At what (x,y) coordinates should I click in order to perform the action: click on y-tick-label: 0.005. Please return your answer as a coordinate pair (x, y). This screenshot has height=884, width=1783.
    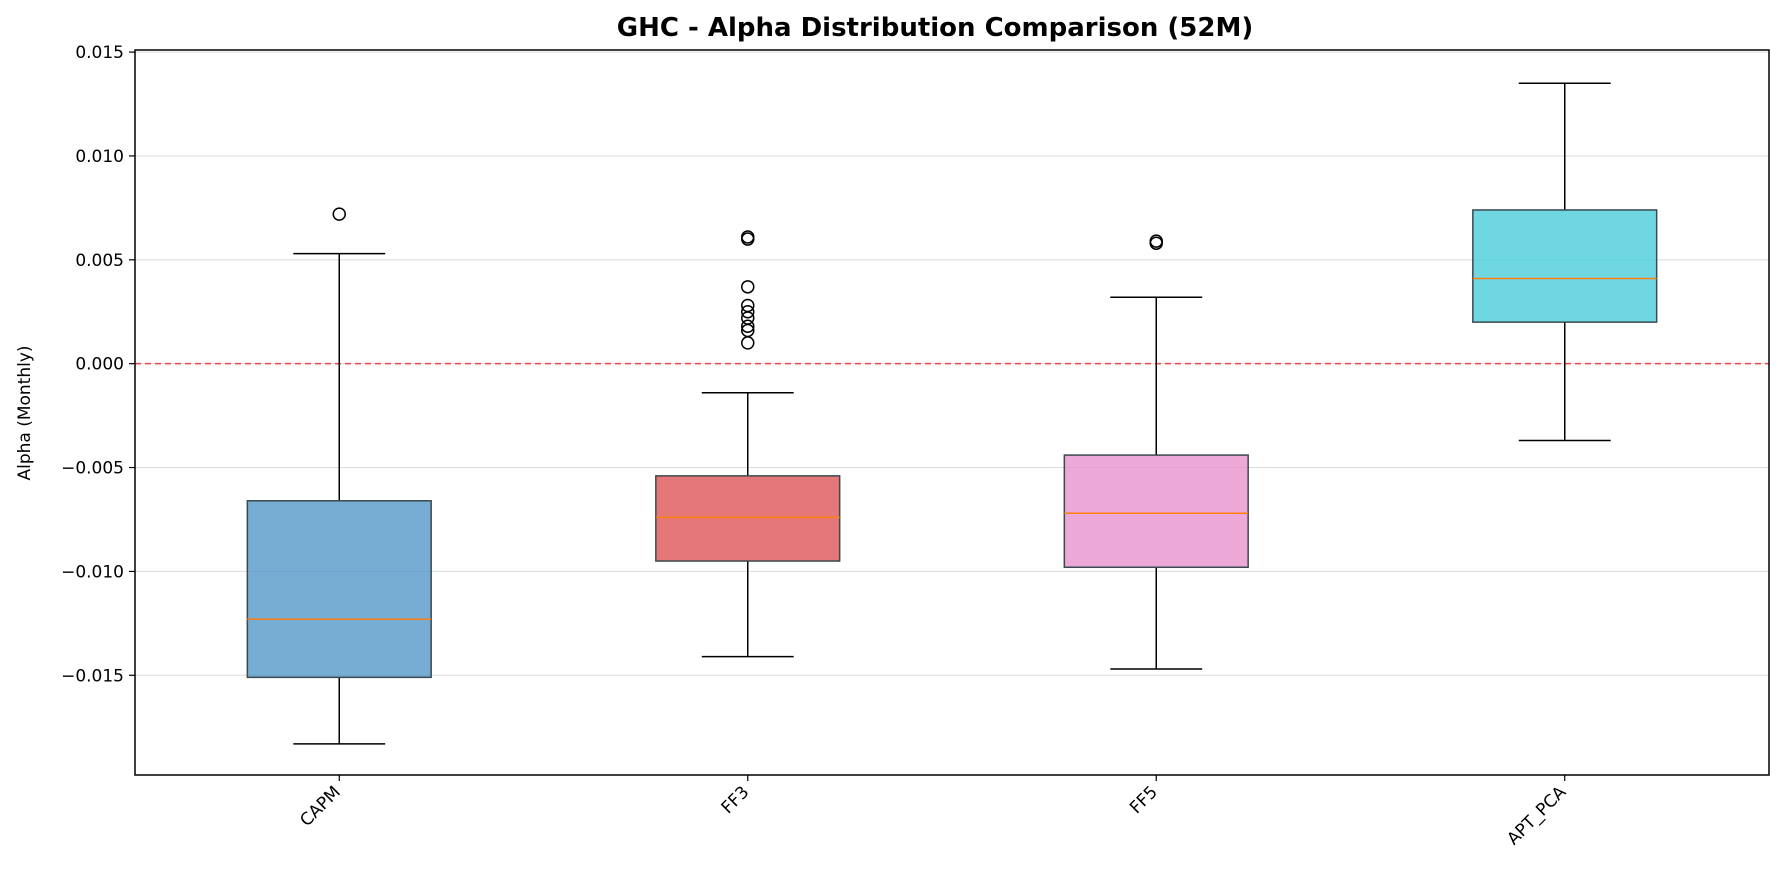
    Looking at the image, I should click on (99, 261).